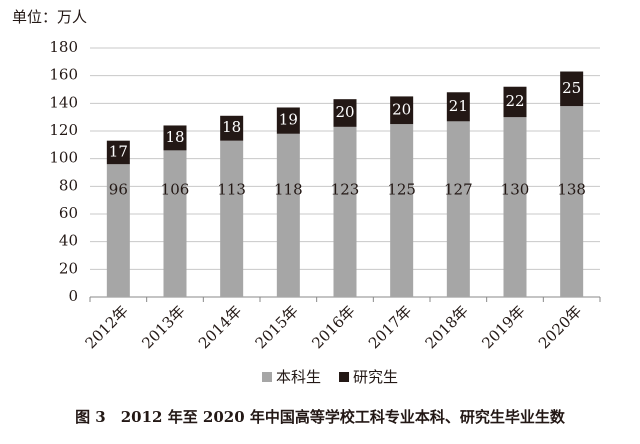 This screenshot has width=640, height=444. I want to click on y-tick-label: 100, so click(63, 158).